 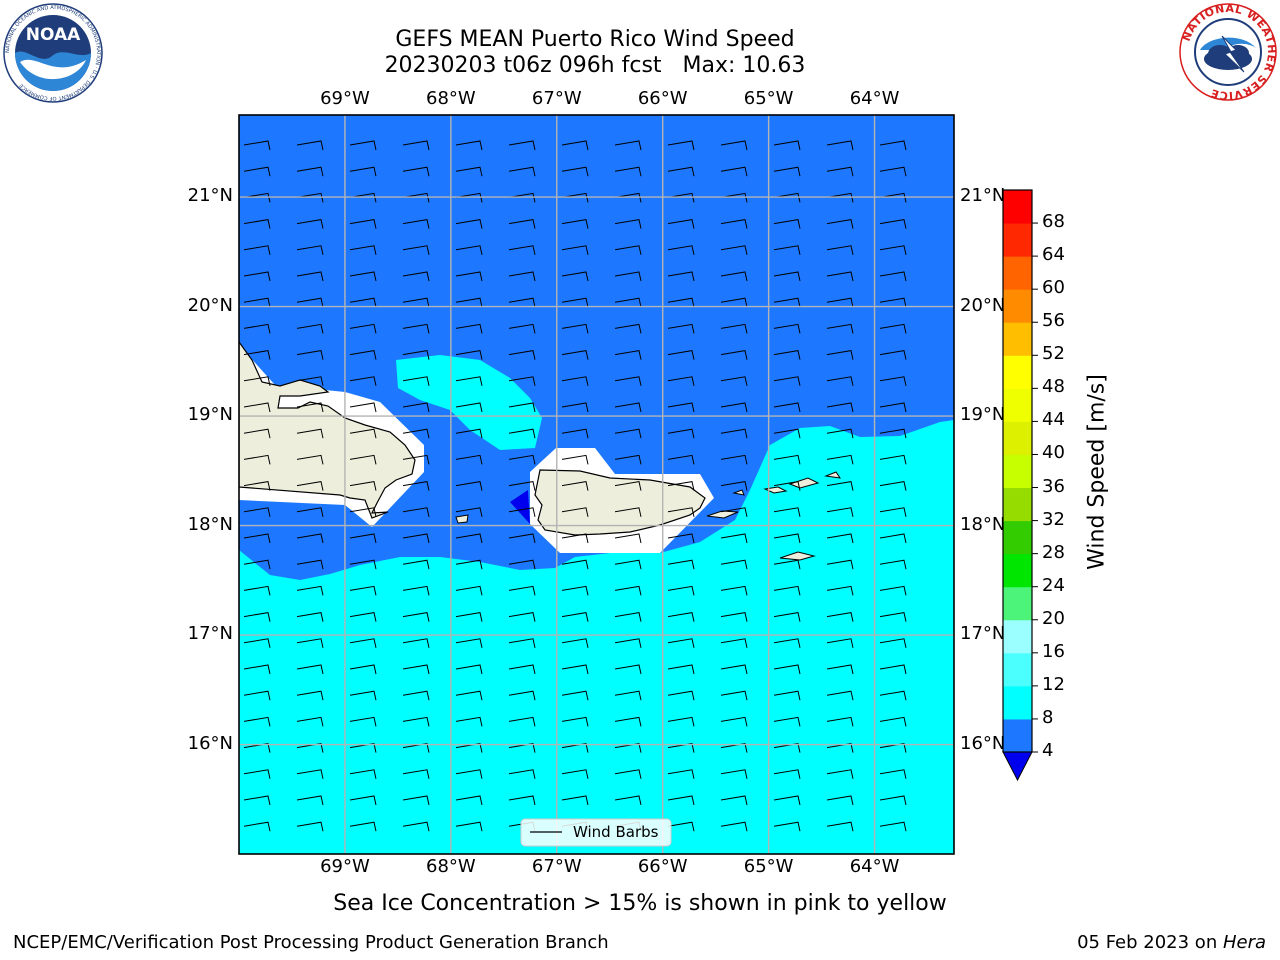 What do you see at coordinates (1053, 222) in the screenshot?
I see `colorbar-level-label: 68` at bounding box center [1053, 222].